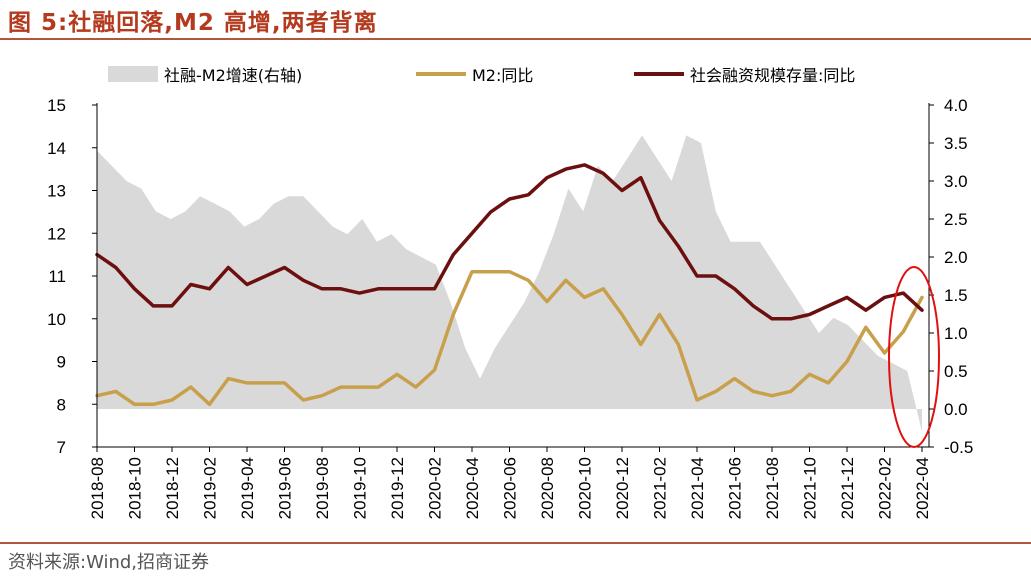 The width and height of the screenshot is (1031, 578). I want to click on right-axis-tick-label: 1.0, so click(956, 333).